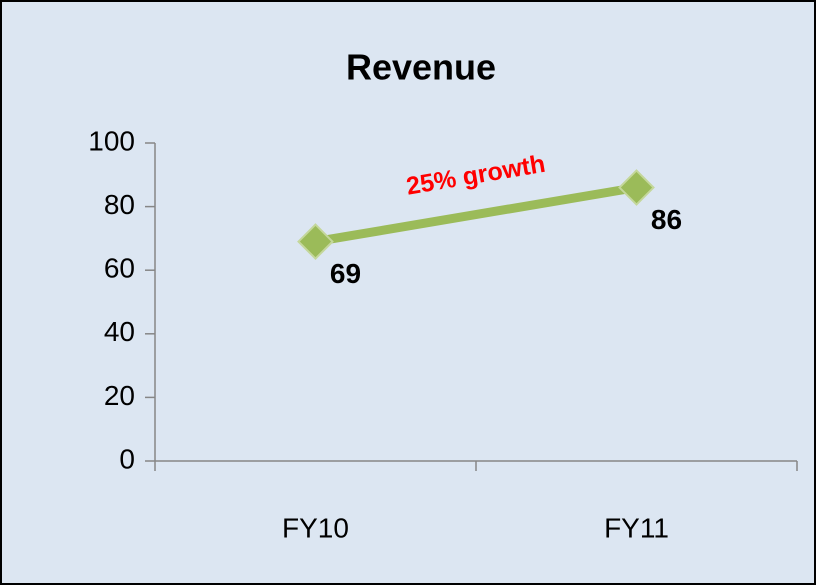  Describe the element at coordinates (119, 268) in the screenshot. I see `y-tick-label: 60` at that location.